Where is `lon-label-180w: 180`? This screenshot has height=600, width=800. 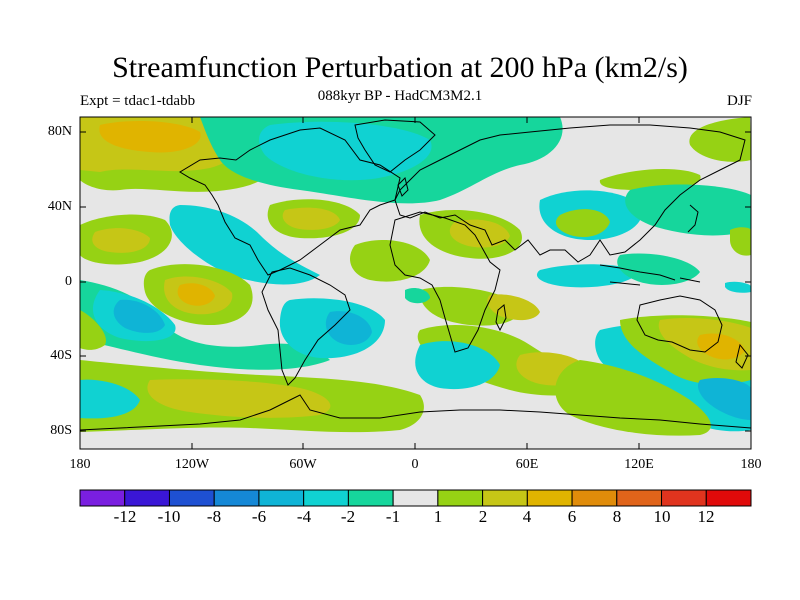 lon-label-180w: 180 is located at coordinates (80, 464).